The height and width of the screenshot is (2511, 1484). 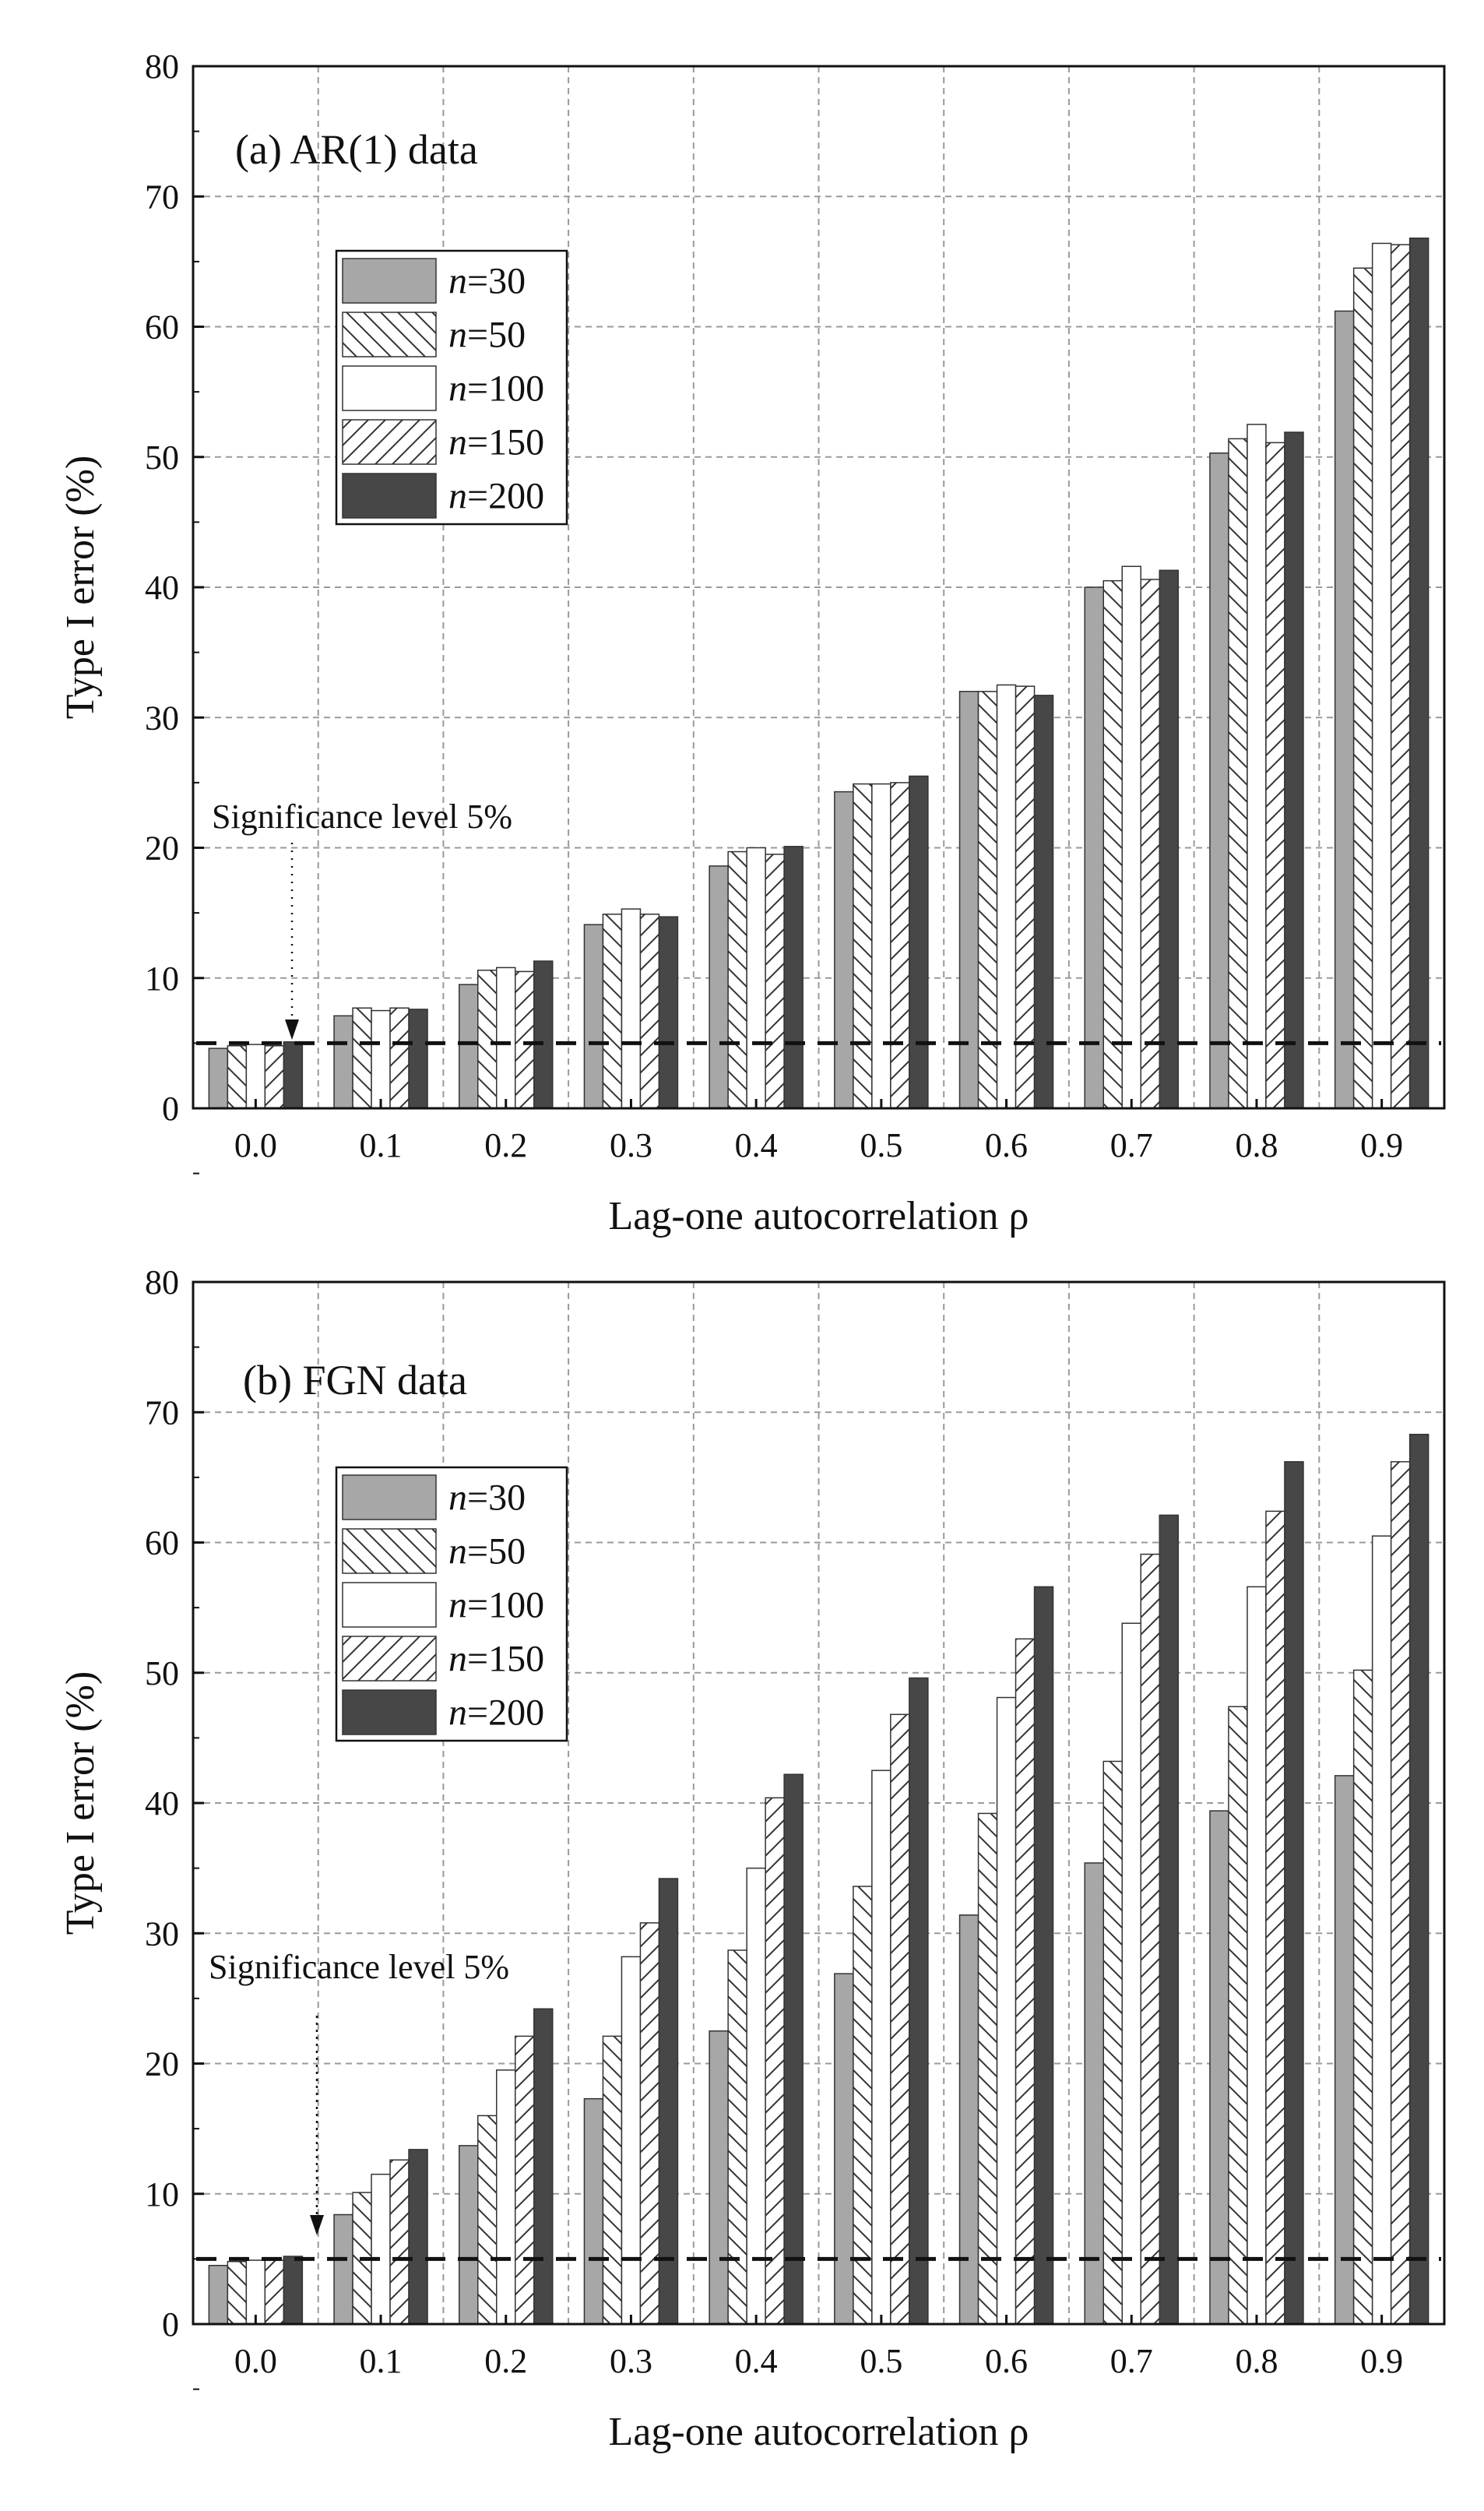 I want to click on legend-label-n150: n=150, so click(x=496, y=442).